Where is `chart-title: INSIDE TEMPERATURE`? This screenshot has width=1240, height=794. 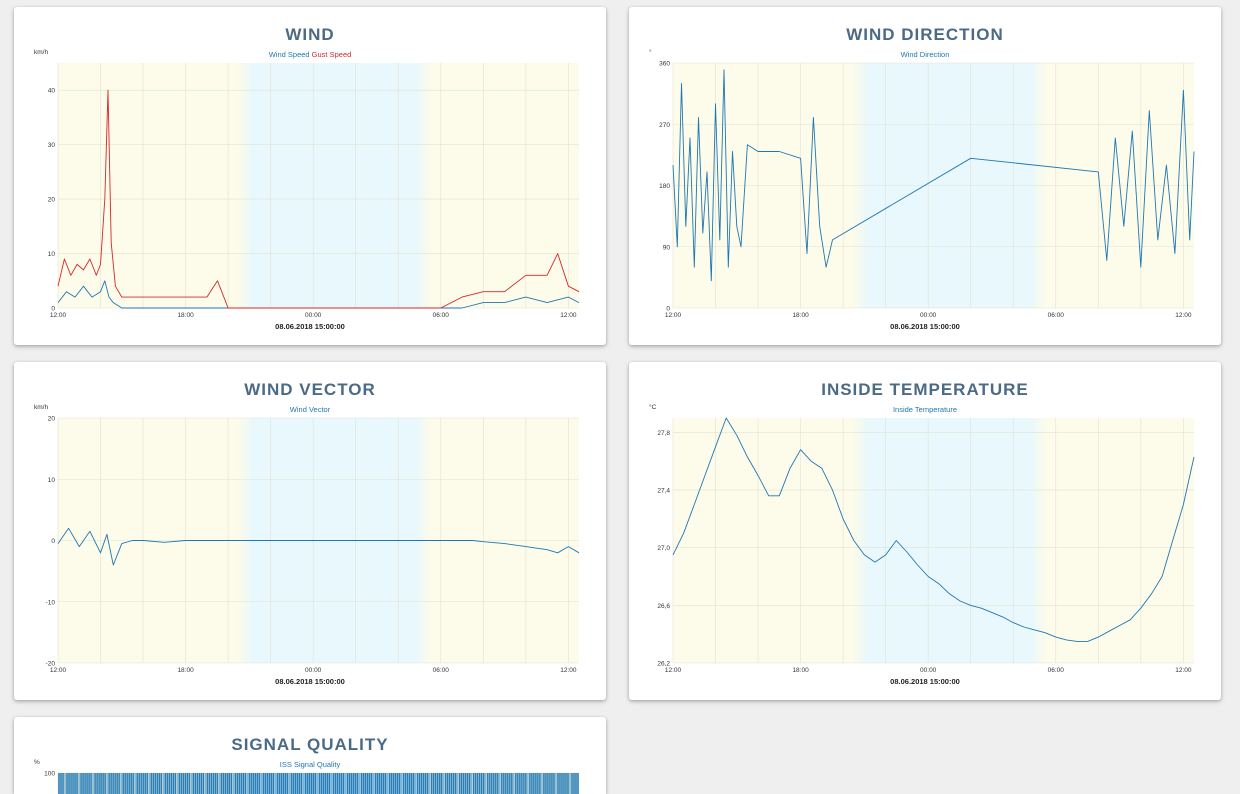 chart-title: INSIDE TEMPERATURE is located at coordinates (925, 389).